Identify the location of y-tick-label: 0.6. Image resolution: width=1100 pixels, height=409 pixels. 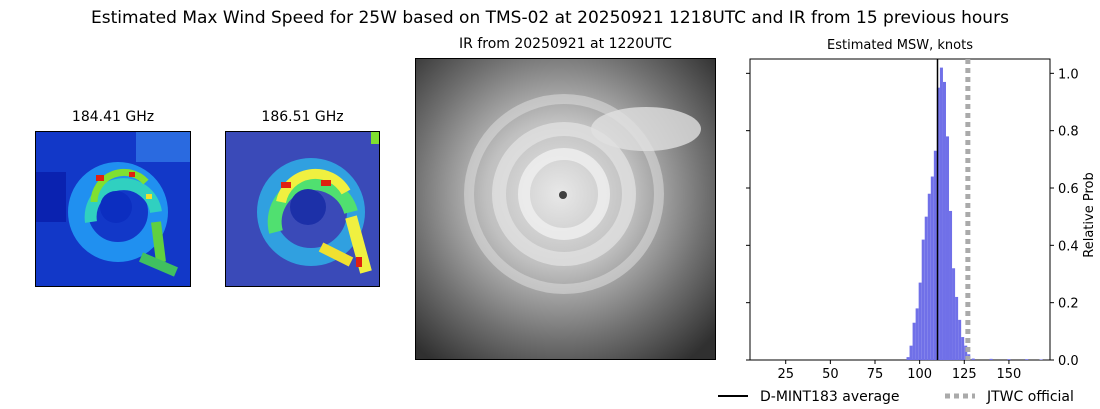
(1068, 189).